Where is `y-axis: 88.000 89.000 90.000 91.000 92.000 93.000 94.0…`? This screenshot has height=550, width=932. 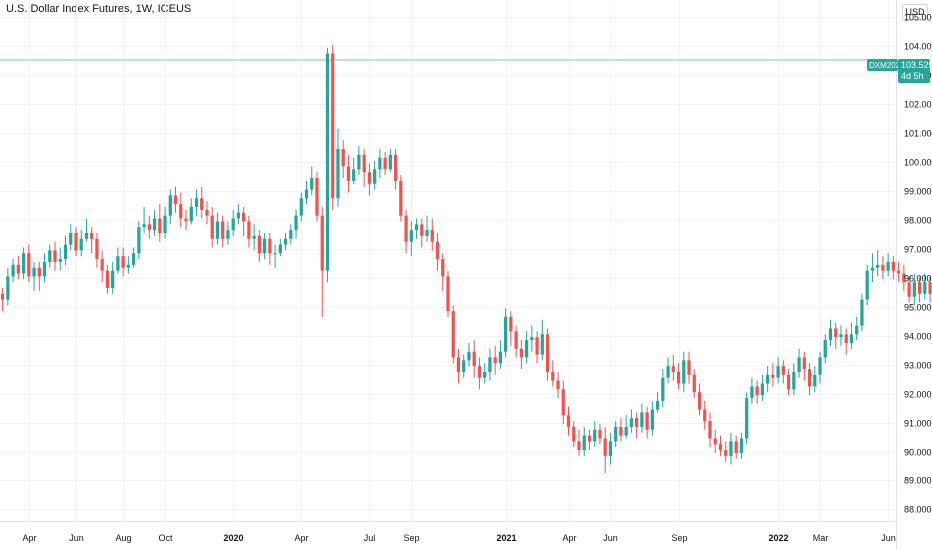 y-axis: 88.000 89.000 90.000 91.000 92.000 93.000 94.0… is located at coordinates (918, 264).